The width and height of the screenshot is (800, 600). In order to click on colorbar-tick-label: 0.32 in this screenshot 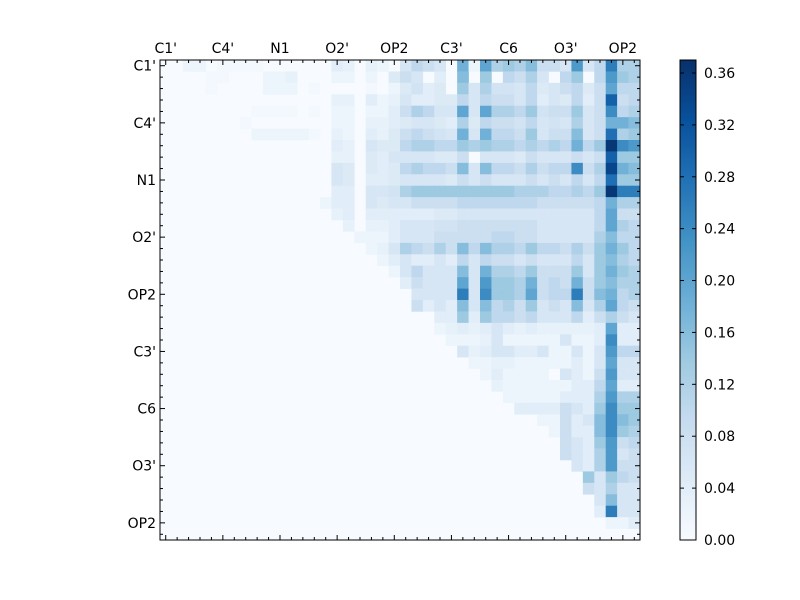, I will do `click(719, 126)`.